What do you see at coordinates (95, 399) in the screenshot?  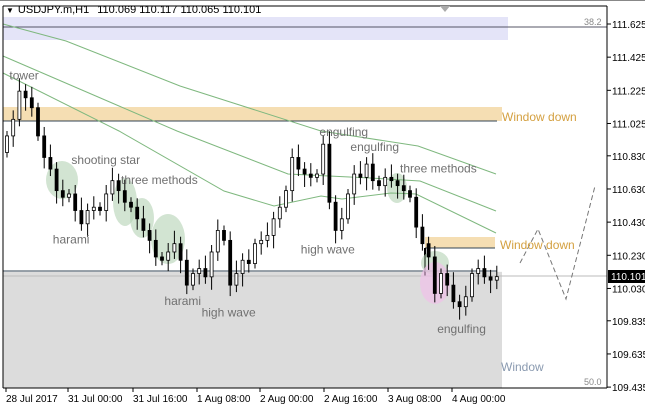 I see `time-tick-label: 31 Jul 00:00` at bounding box center [95, 399].